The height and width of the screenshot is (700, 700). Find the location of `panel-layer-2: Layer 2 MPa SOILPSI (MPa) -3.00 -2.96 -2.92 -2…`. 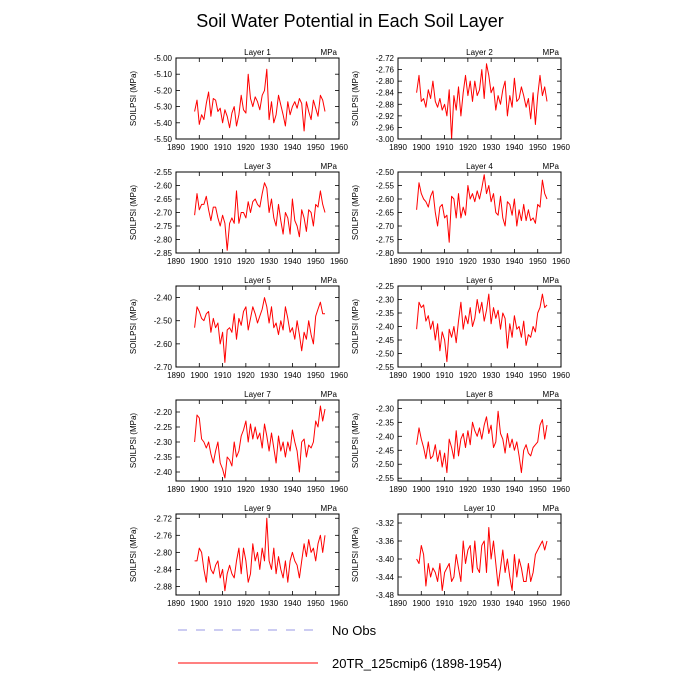

panel-layer-2: Layer 2 MPa SOILPSI (MPa) -3.00 -2.96 -2.92 -2… is located at coordinates (460, 100).